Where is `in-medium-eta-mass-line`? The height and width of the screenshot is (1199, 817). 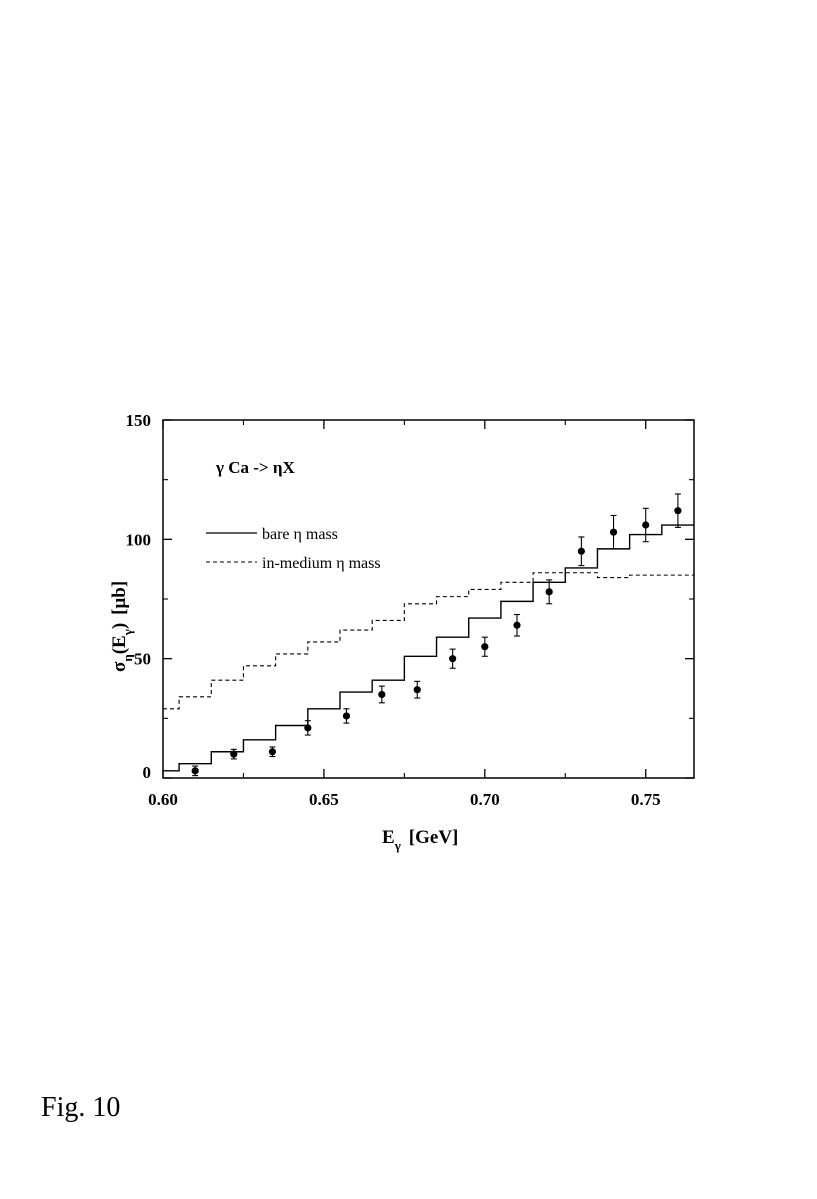
in-medium-eta-mass-line is located at coordinates (428, 641).